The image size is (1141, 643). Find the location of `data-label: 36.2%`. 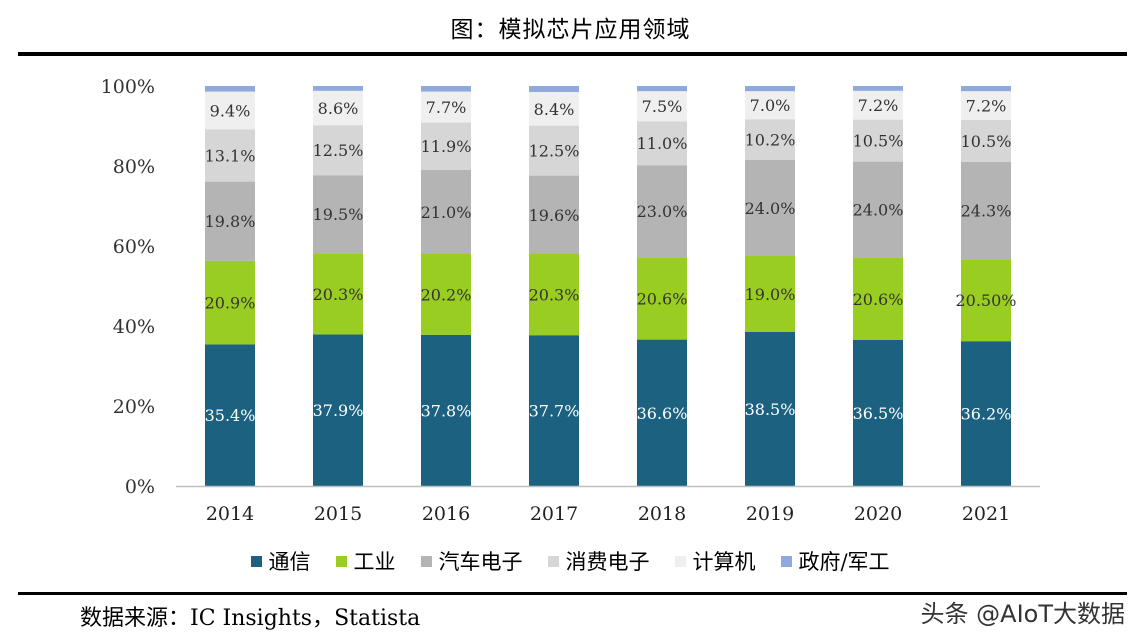

data-label: 36.2% is located at coordinates (986, 414).